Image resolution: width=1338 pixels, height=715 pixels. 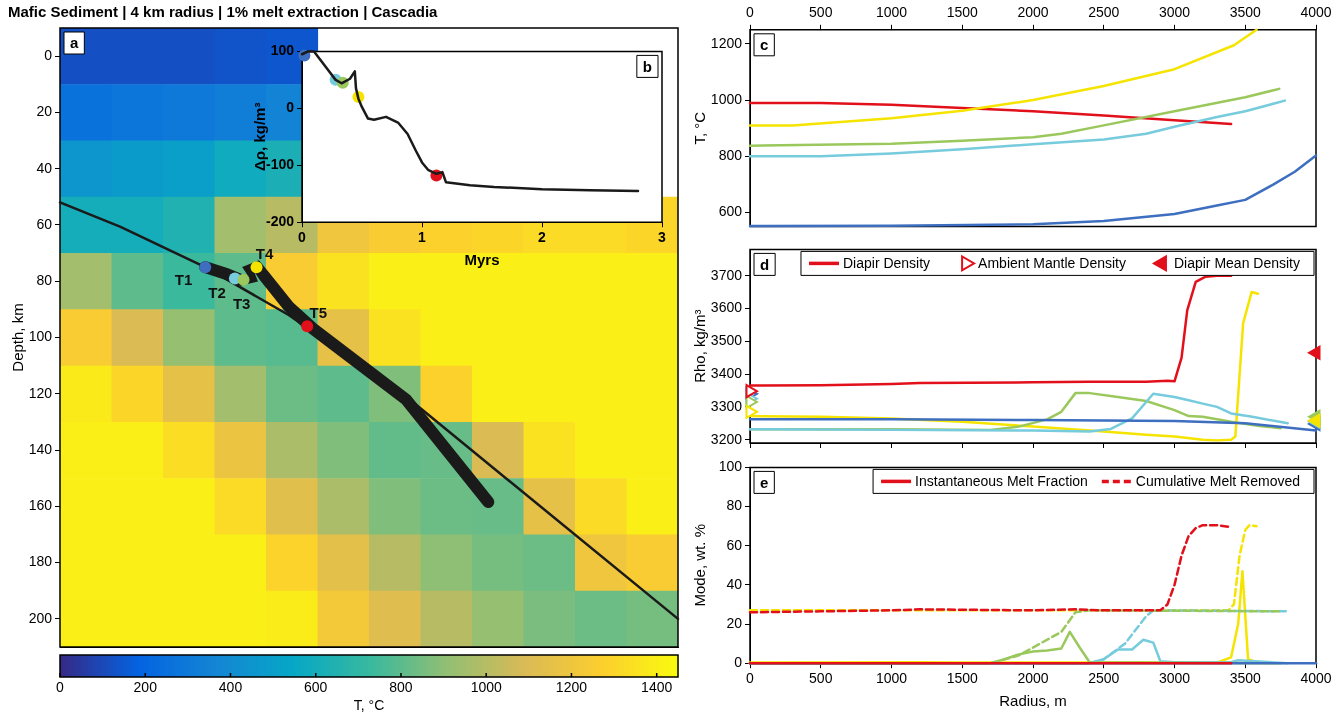 I want to click on y-tick-label: 800, so click(x=730, y=155).